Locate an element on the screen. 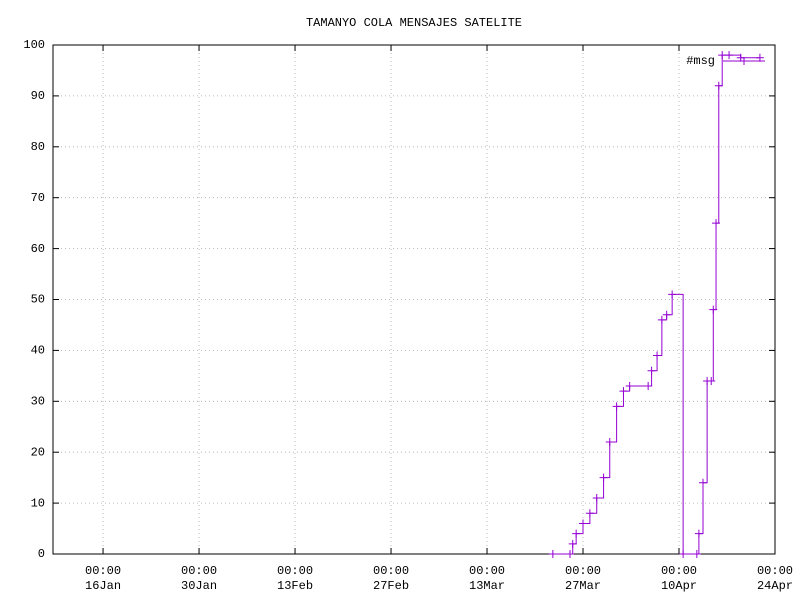 The width and height of the screenshot is (800, 600). y-tick-label: 100 is located at coordinates (34, 45).